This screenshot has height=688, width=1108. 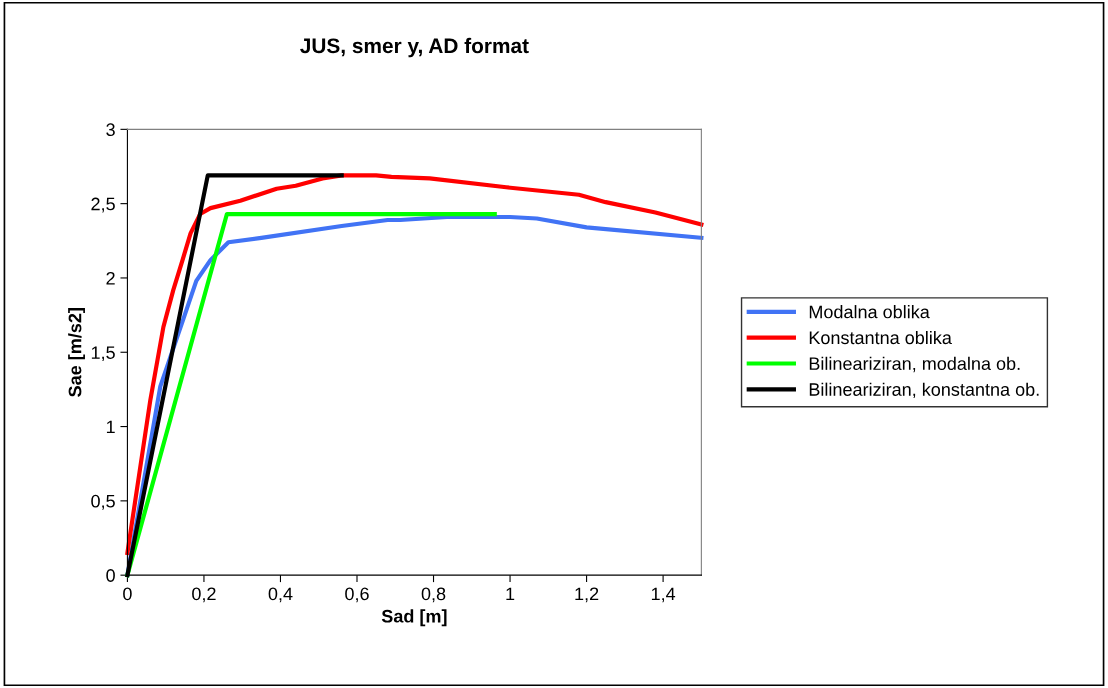 I want to click on legend-label: Modalna oblika, so click(x=869, y=312).